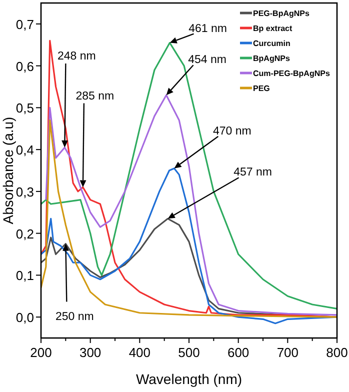  Describe the element at coordinates (189, 379) in the screenshot. I see `x-axis-title: Wavelength (nm)` at that location.